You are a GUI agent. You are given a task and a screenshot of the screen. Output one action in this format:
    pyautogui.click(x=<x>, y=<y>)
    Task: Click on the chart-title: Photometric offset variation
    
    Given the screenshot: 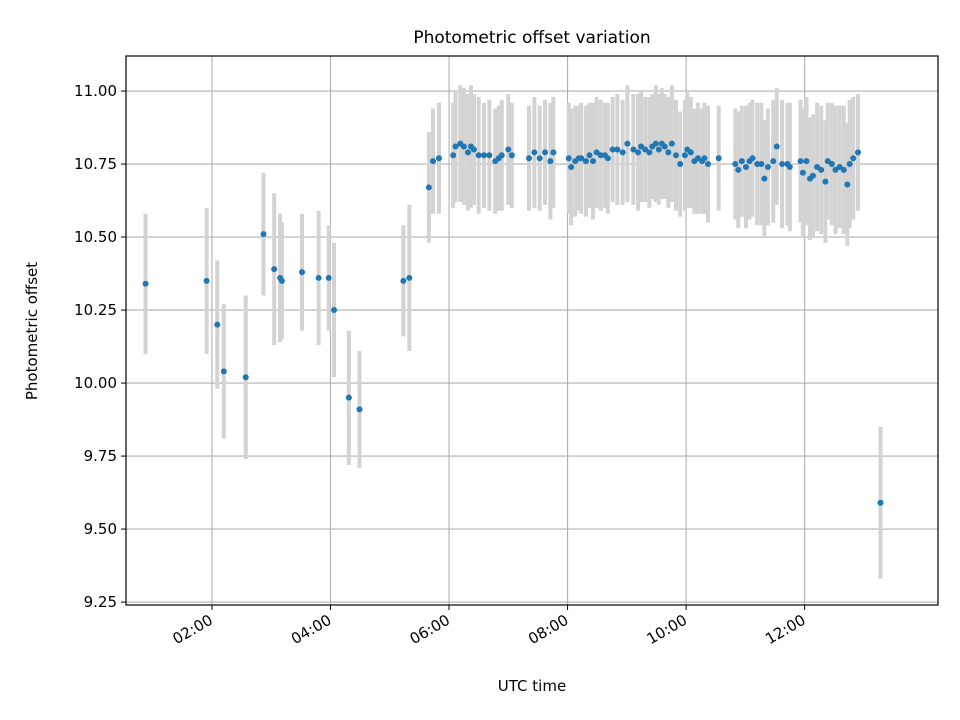 What is the action you would take?
    pyautogui.click(x=531, y=38)
    